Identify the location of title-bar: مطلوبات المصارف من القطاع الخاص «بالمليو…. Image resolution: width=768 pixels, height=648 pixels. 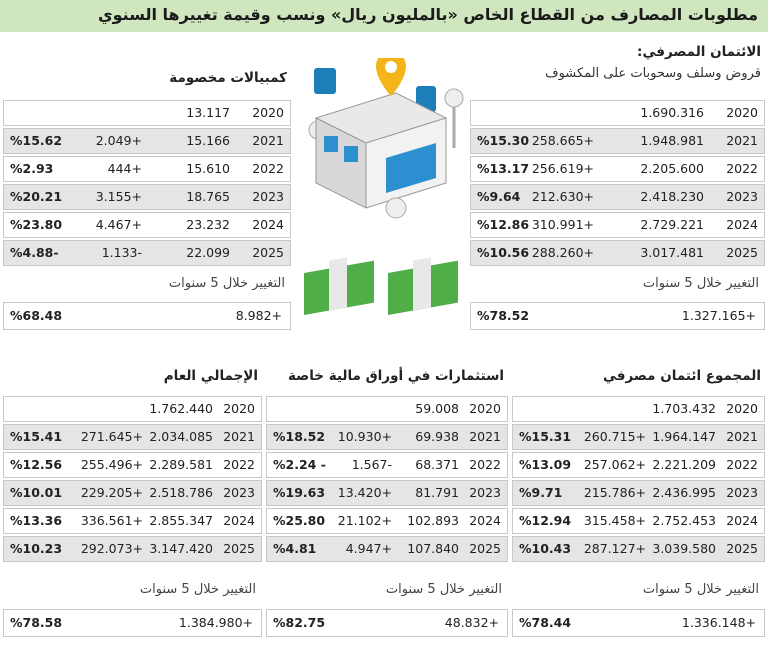
(384, 16).